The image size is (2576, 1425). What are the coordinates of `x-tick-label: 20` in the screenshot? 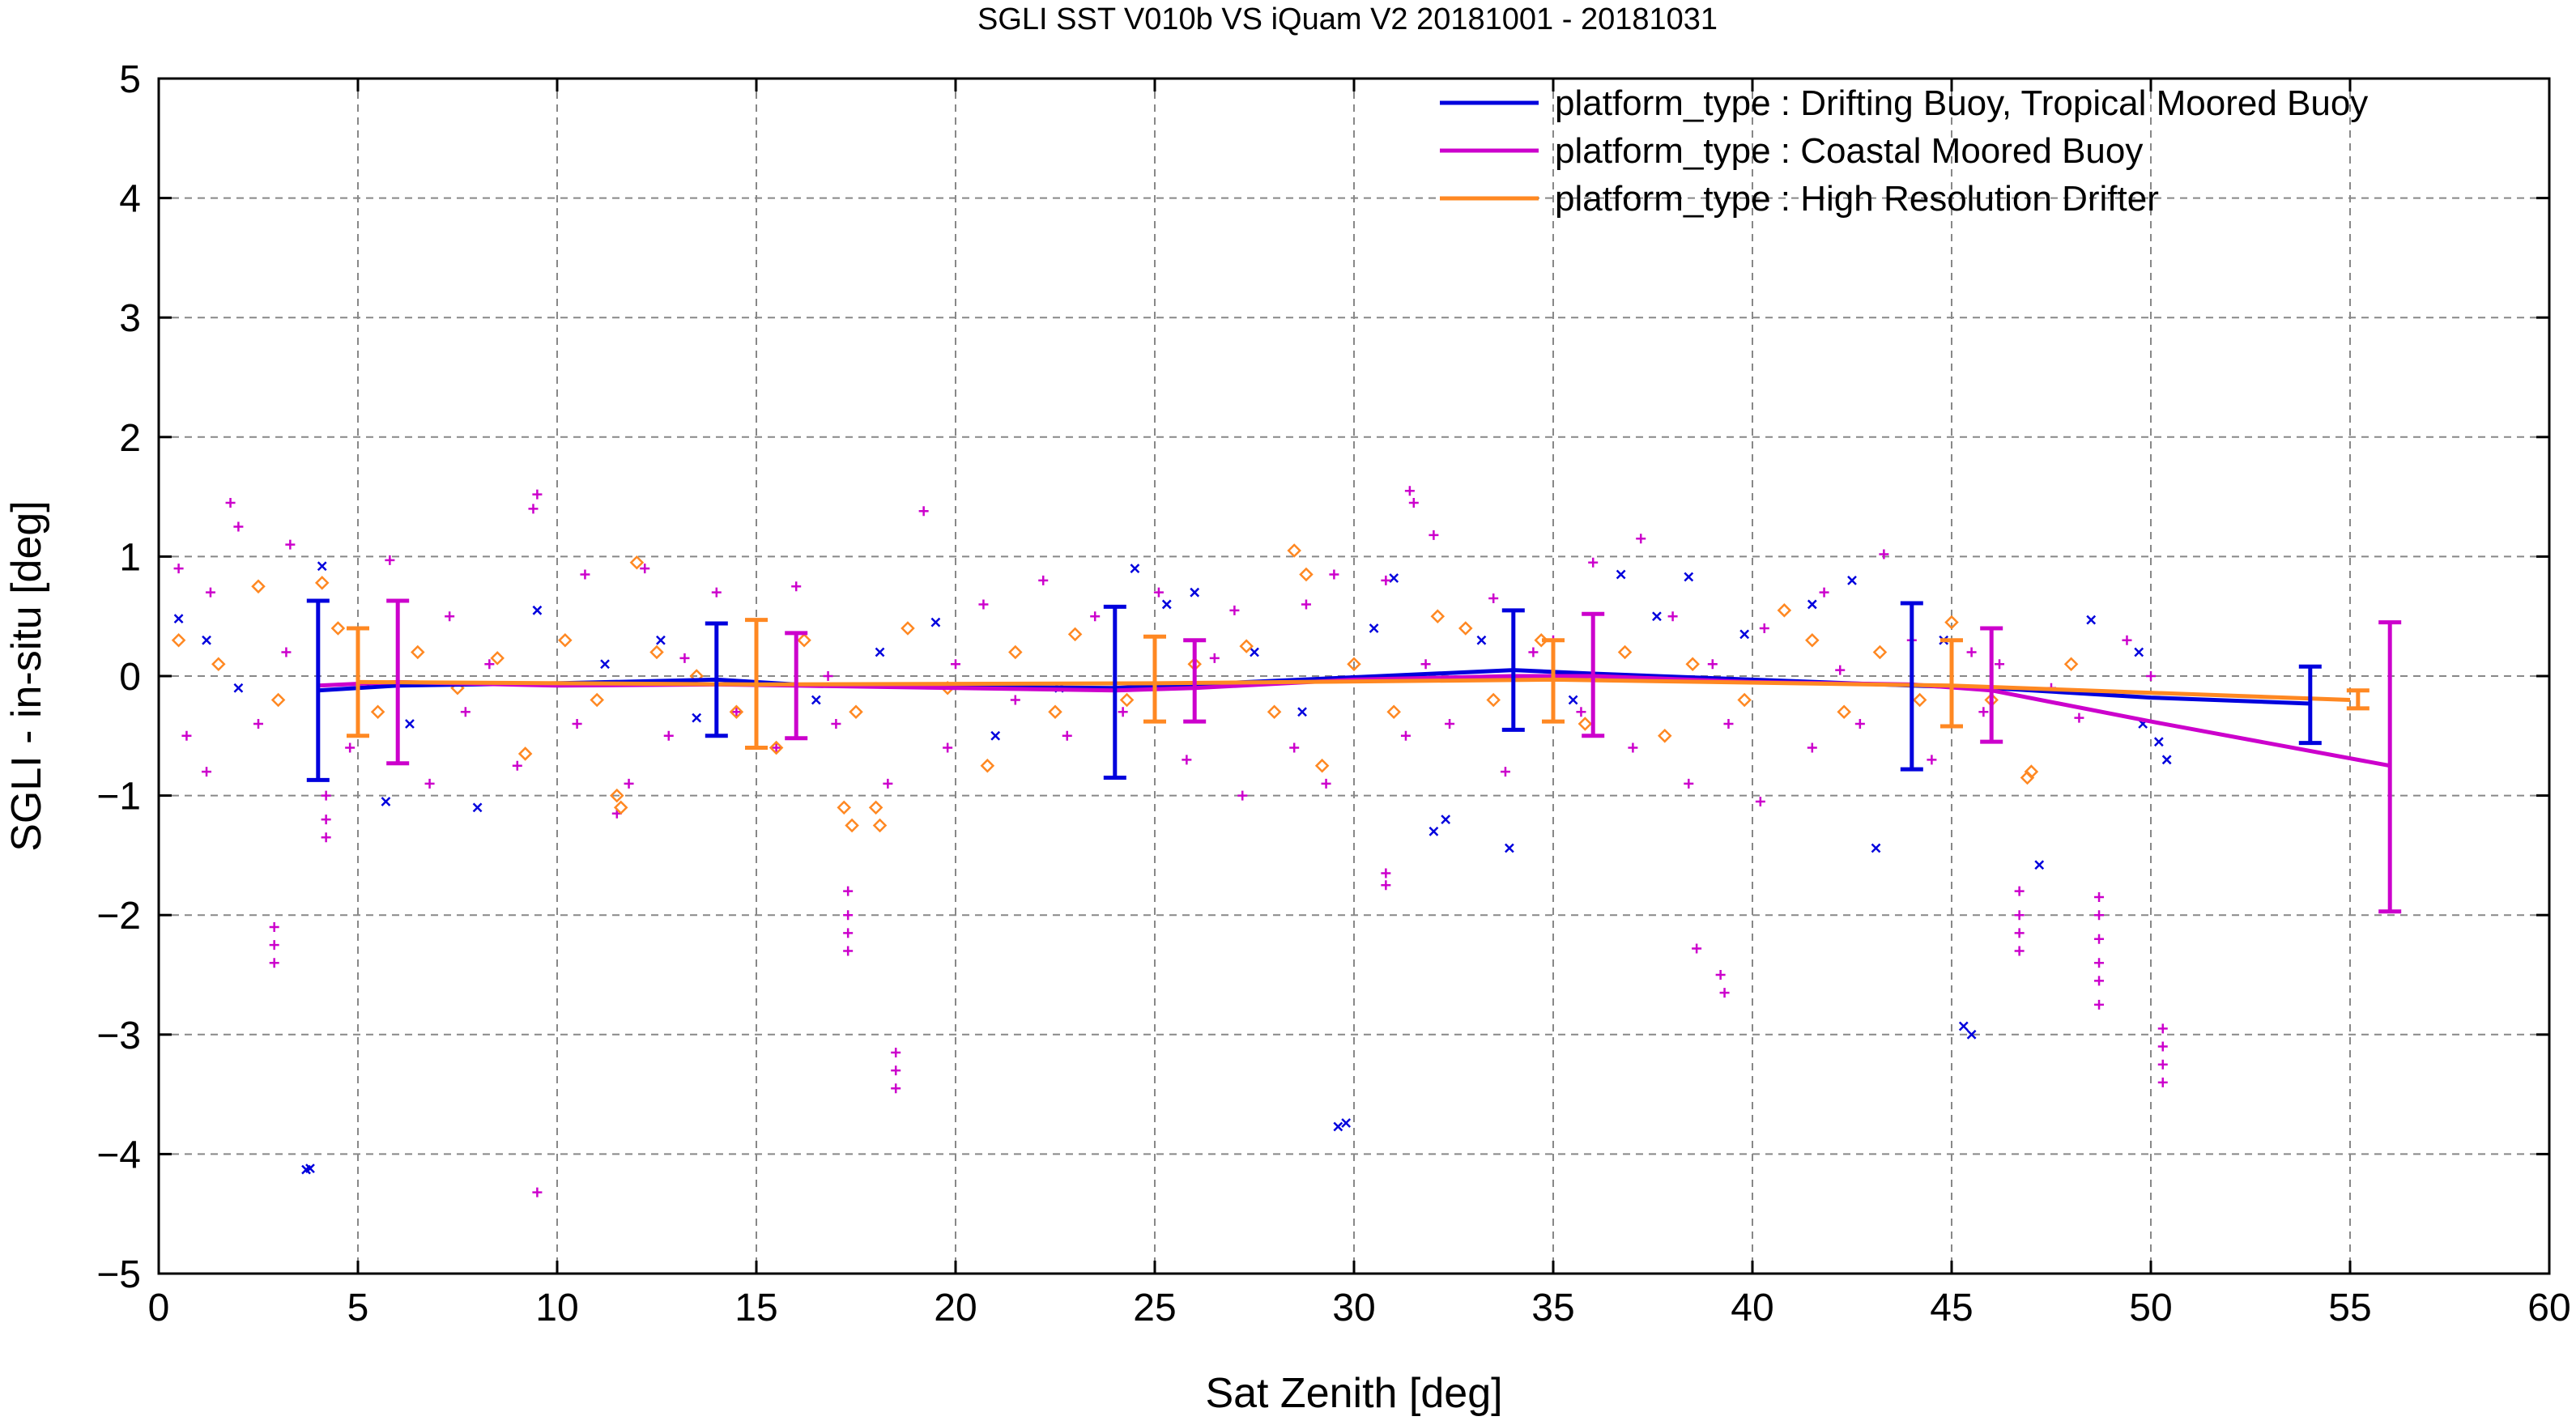 It's located at (955, 1308).